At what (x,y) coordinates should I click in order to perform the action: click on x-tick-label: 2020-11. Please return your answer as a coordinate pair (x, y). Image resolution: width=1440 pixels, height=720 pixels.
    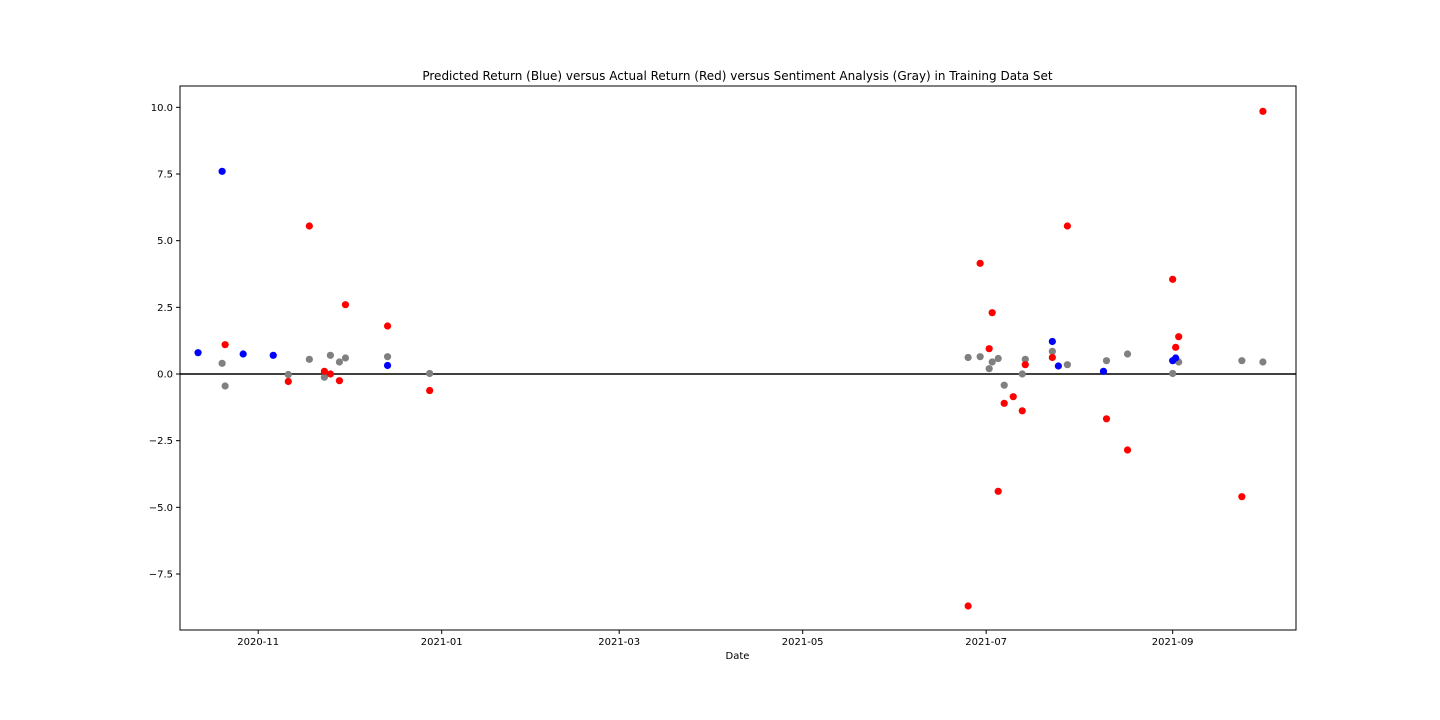
    Looking at the image, I should click on (258, 642).